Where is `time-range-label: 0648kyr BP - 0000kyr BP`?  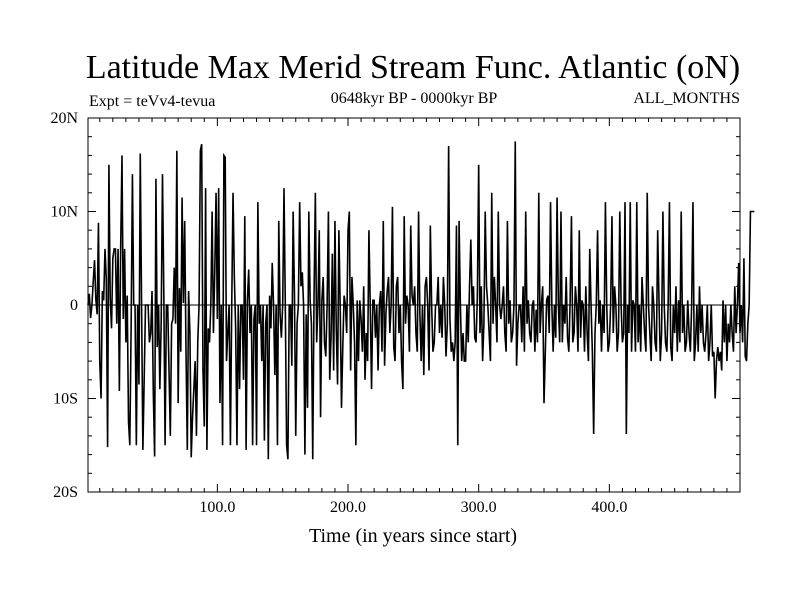
time-range-label: 0648kyr BP - 0000kyr BP is located at coordinates (414, 98).